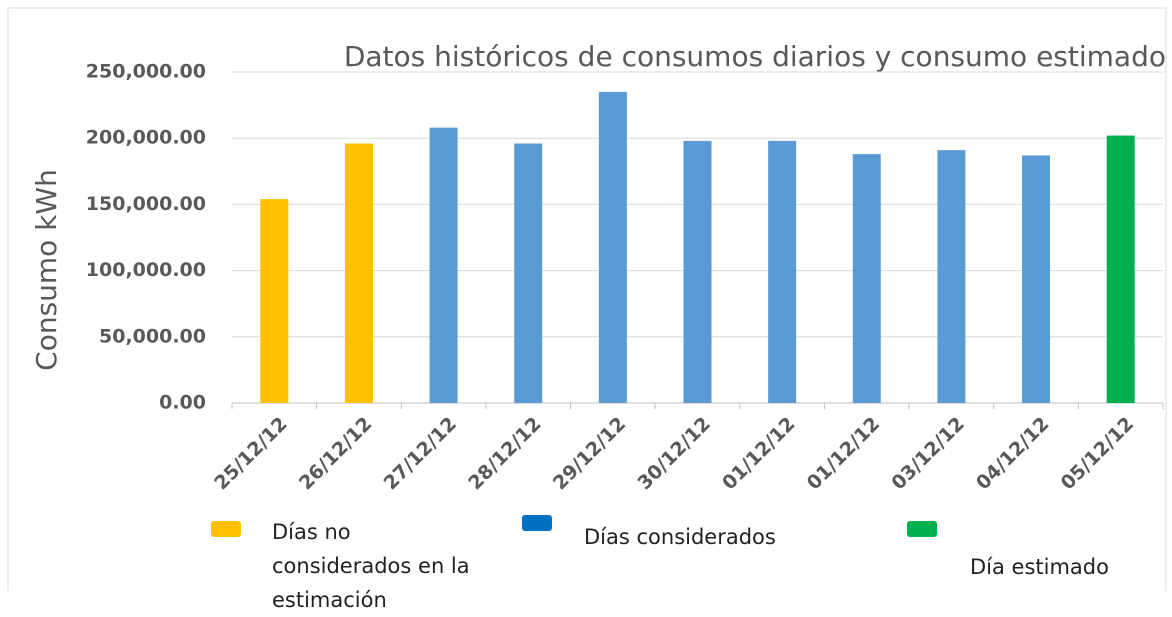  Describe the element at coordinates (680, 537) in the screenshot. I see `legend-label: Días considerados` at that location.